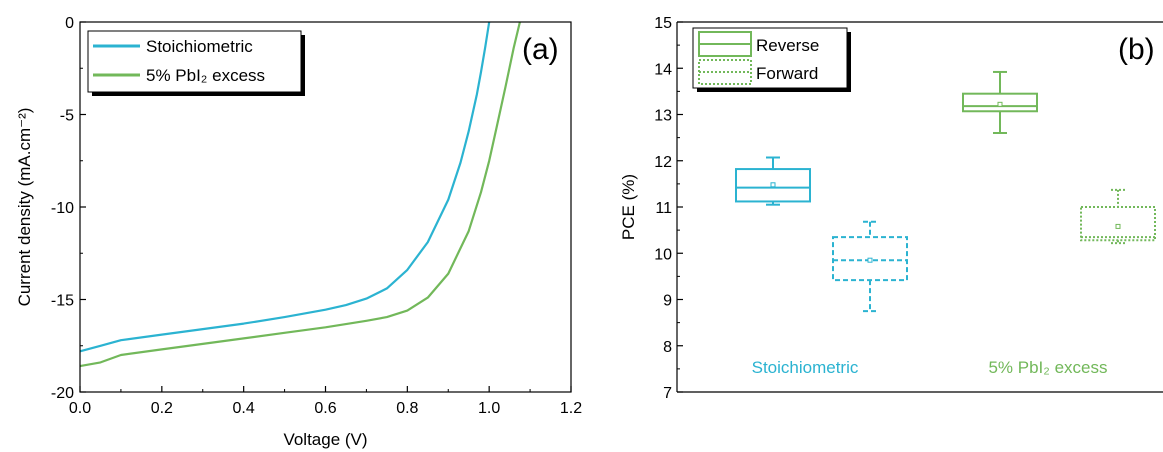 The image size is (1163, 452). I want to click on legend-label: 5% PbI₂ excess, so click(205, 75).